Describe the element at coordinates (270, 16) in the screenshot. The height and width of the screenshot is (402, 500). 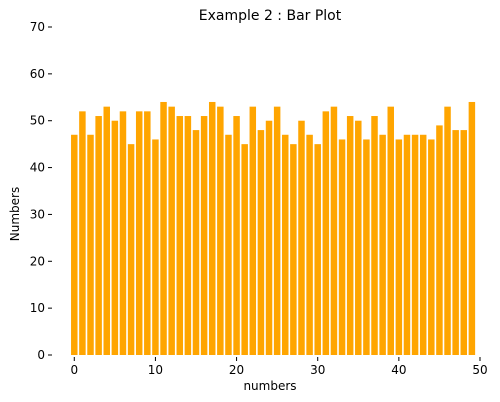
I see `chart-title: Example 2 : Bar Plot` at that location.